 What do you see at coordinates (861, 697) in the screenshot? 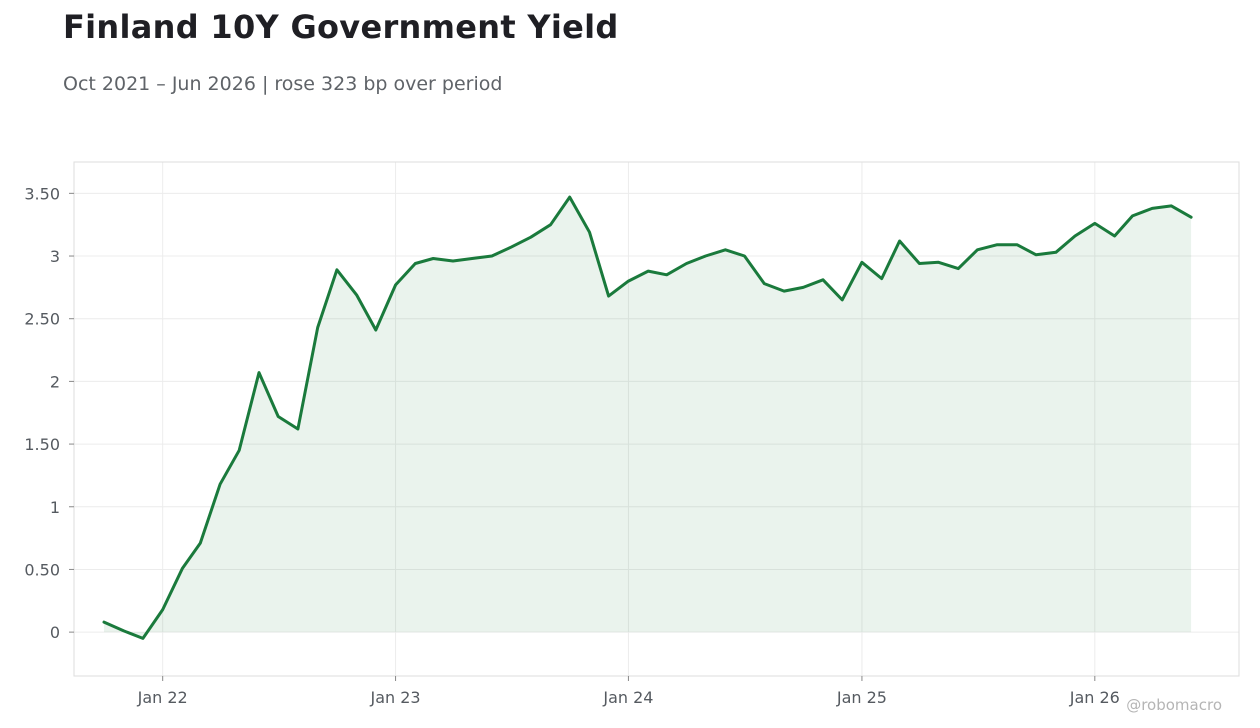
I see `x-tick-label: Jan 25` at bounding box center [861, 697].